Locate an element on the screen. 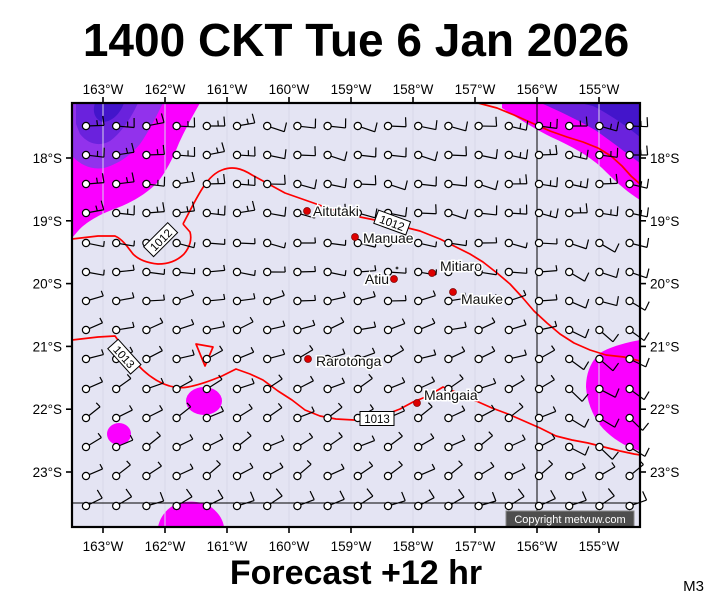  island-label: Mitiaro is located at coordinates (461, 266).